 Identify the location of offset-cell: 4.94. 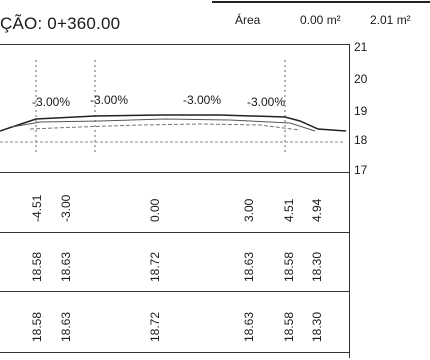
(317, 210).